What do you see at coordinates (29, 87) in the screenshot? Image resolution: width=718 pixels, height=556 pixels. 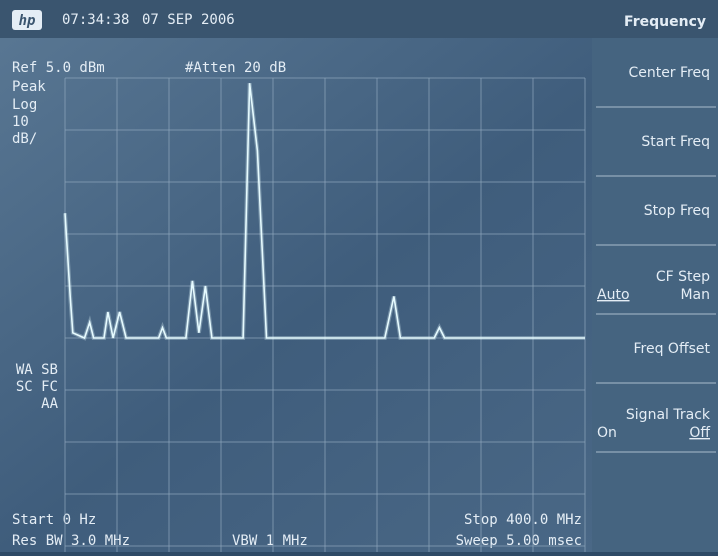 I see `detector: Peak` at bounding box center [29, 87].